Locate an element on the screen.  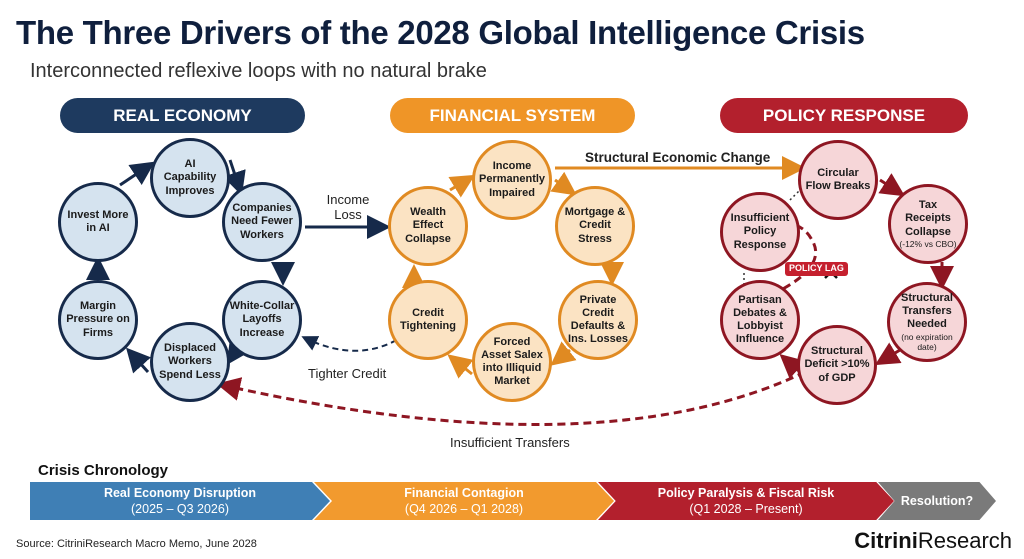
label-tighter-credit: Tighter Credit is located at coordinates (347, 373).